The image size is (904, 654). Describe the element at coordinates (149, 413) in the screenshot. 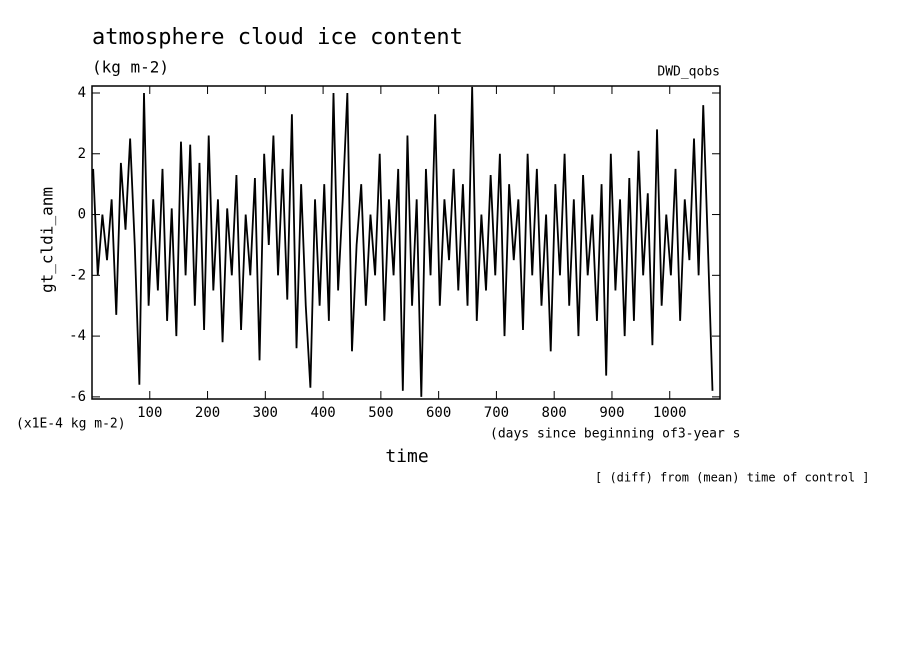

I see `x-tick-label: 100` at that location.